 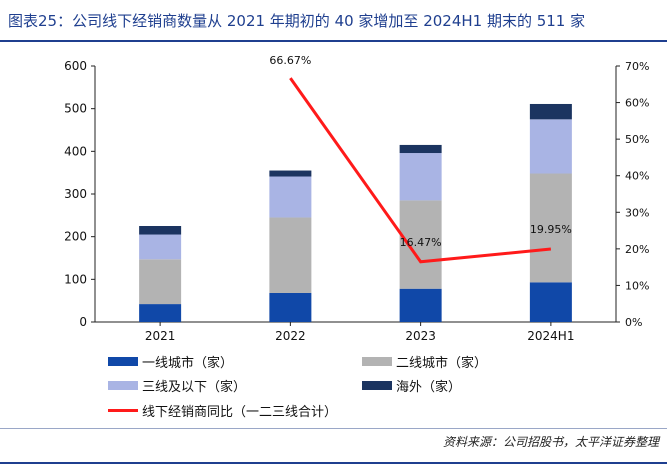 What do you see at coordinates (633, 322) in the screenshot?
I see `y2-tick-label: 0%` at bounding box center [633, 322].